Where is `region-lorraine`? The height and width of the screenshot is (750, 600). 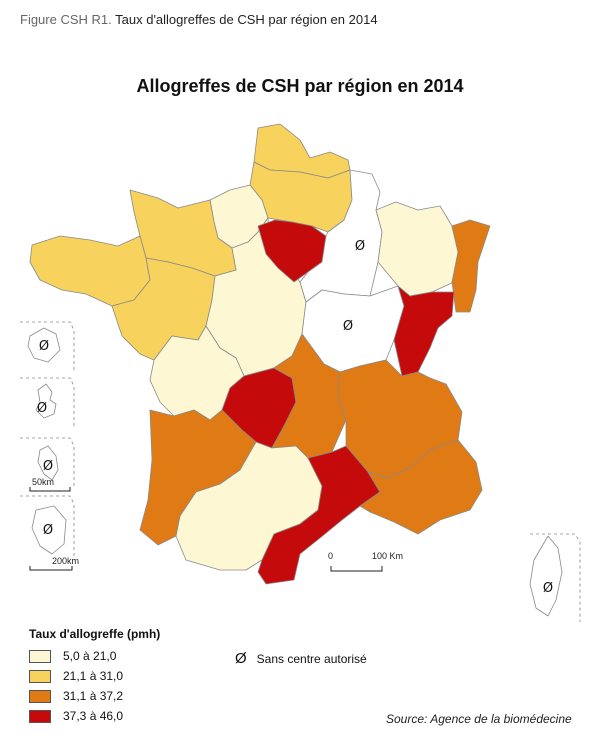 region-lorraine is located at coordinates (417, 249).